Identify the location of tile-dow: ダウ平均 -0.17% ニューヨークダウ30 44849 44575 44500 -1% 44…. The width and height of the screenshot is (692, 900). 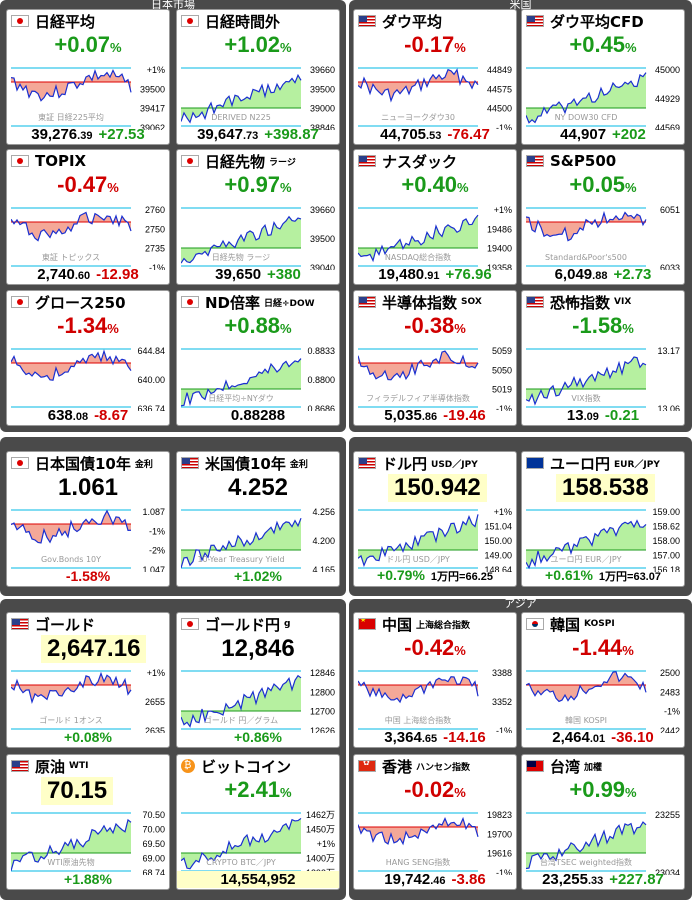
(435, 77).